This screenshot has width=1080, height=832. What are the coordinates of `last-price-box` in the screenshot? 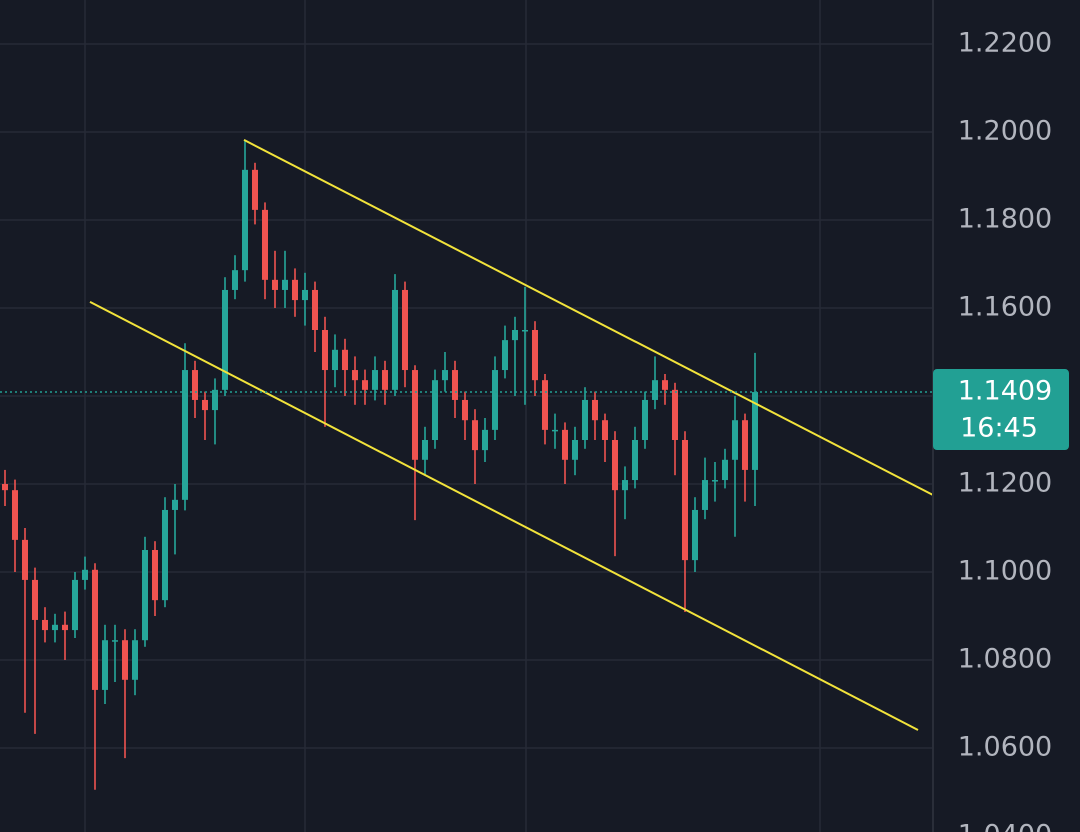 It's located at (1001, 410).